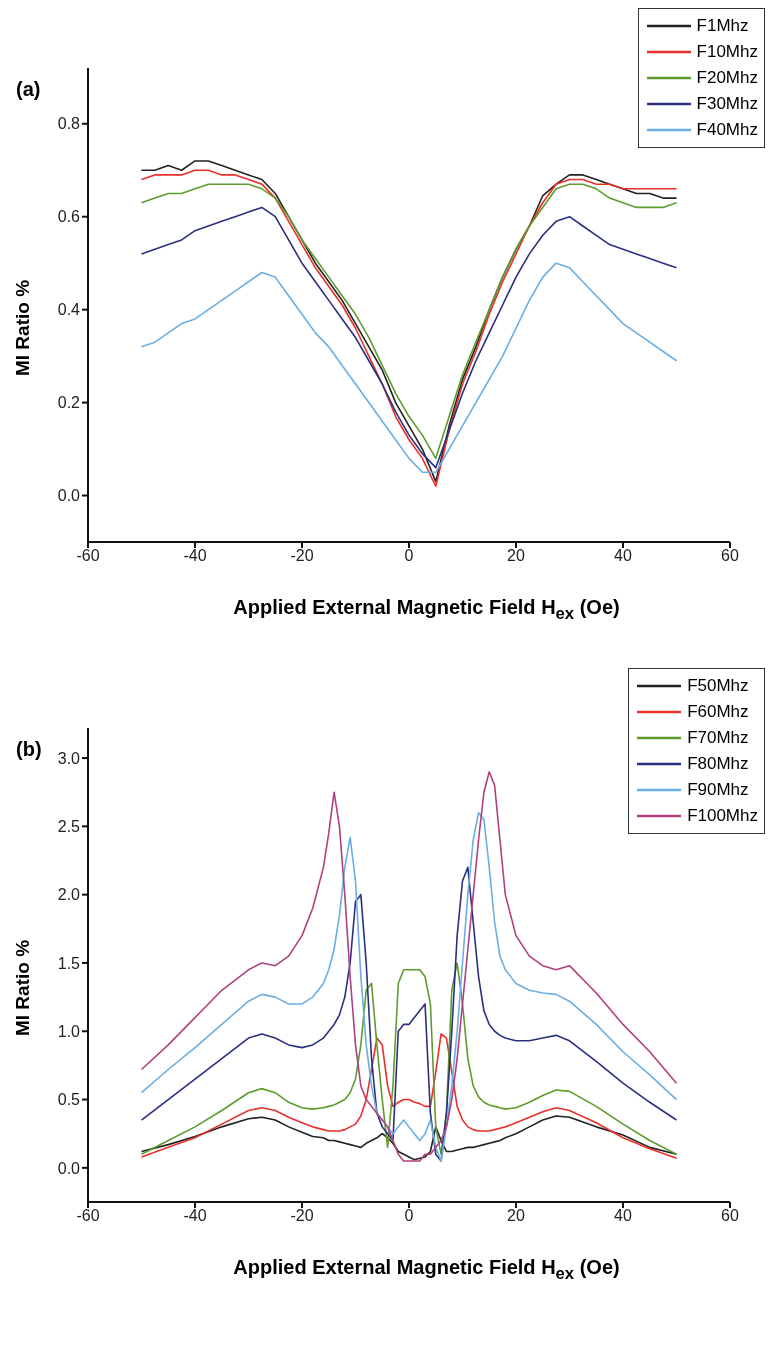 This screenshot has height=1354, width=773. I want to click on y-tick-label: 3.0, so click(69, 758).